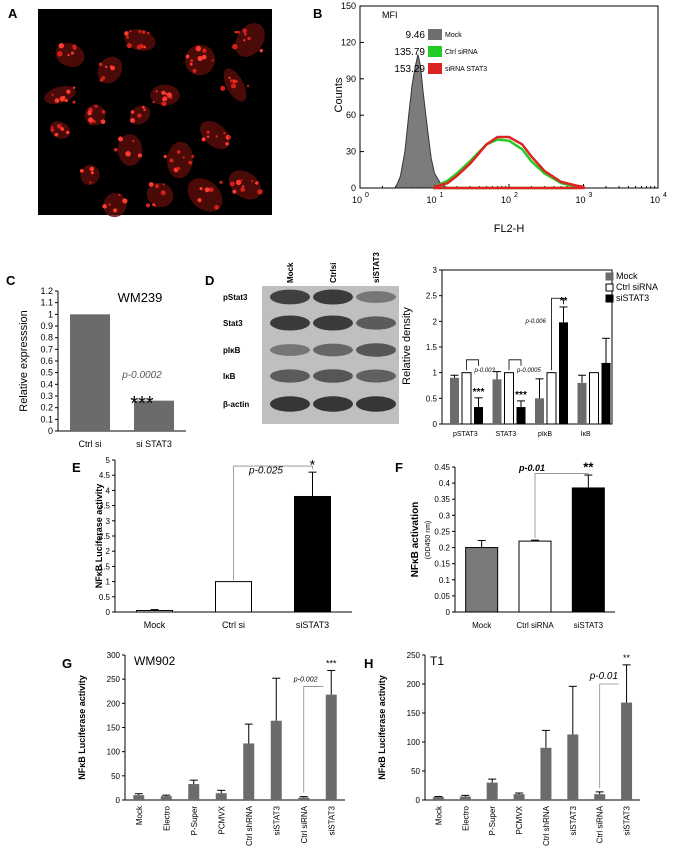 The height and width of the screenshot is (848, 685). I want to click on x-tick-label: 10, so click(357, 200).